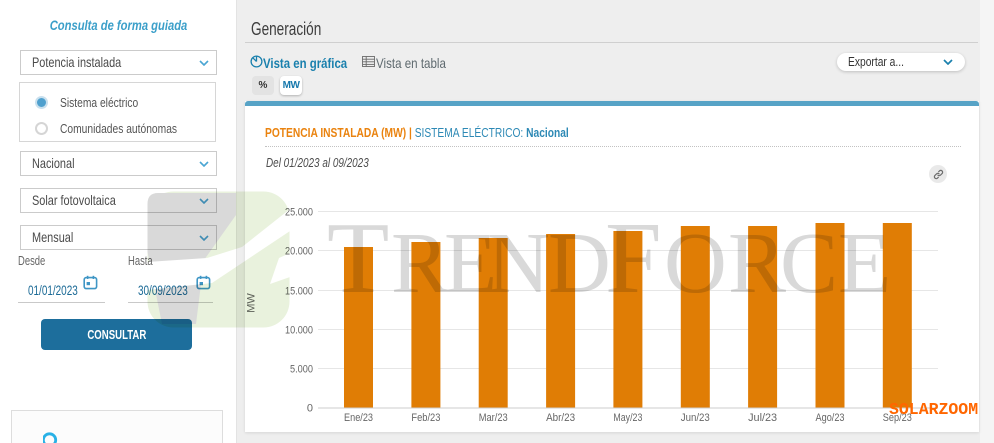  Describe the element at coordinates (579, 262) in the screenshot. I see `svg-text: D` at that location.